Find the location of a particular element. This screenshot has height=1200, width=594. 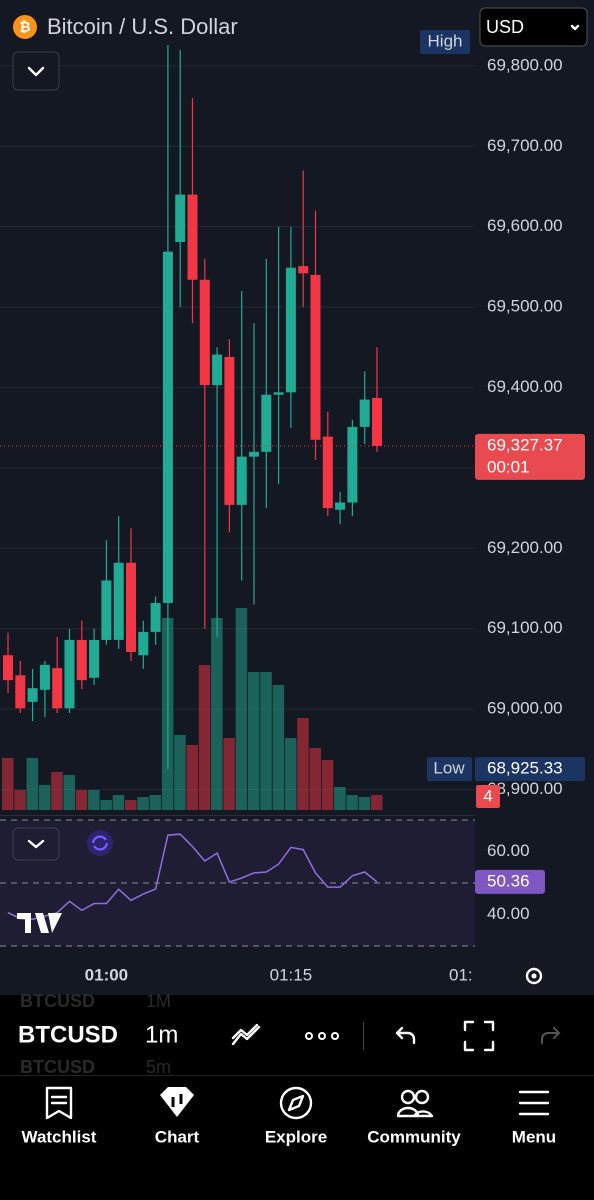

refresh-button is located at coordinates (100, 843).